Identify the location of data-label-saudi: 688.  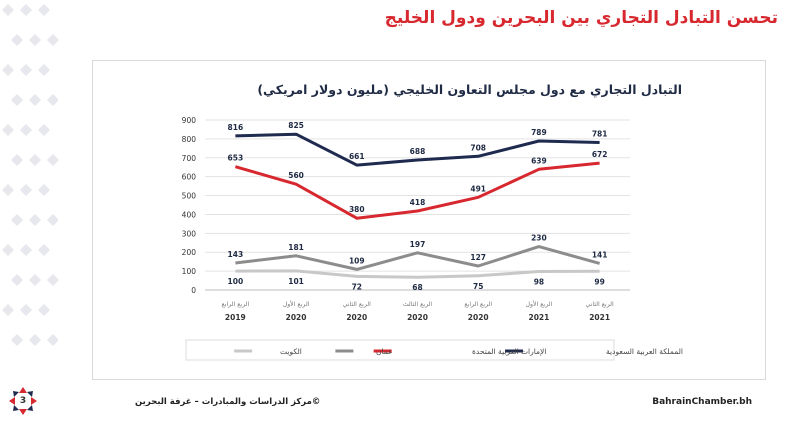
(418, 151).